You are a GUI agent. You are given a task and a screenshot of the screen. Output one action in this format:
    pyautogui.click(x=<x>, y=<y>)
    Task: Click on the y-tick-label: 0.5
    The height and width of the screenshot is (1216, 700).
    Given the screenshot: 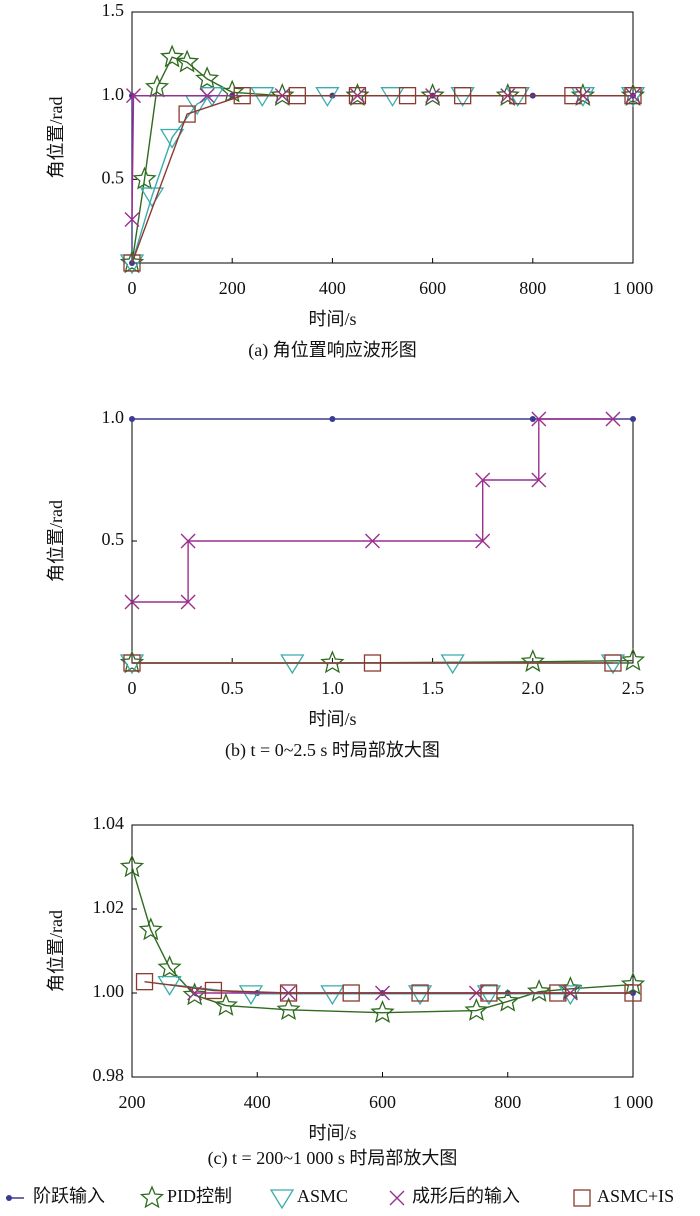 What is the action you would take?
    pyautogui.click(x=113, y=539)
    